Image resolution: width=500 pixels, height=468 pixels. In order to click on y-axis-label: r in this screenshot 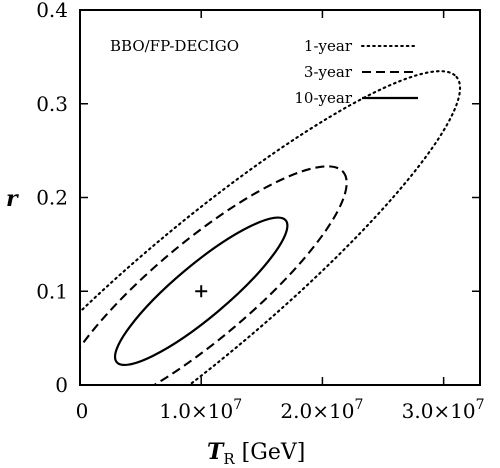, I will do `click(12, 199)`.